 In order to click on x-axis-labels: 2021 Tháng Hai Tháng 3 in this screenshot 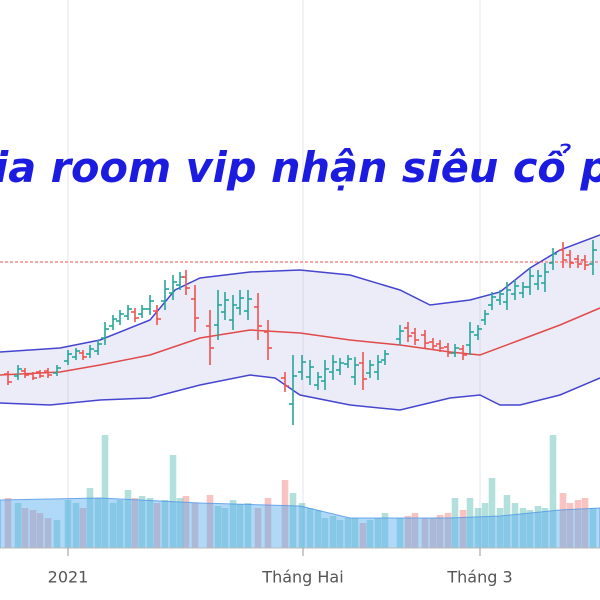, I will do `click(280, 567)`.